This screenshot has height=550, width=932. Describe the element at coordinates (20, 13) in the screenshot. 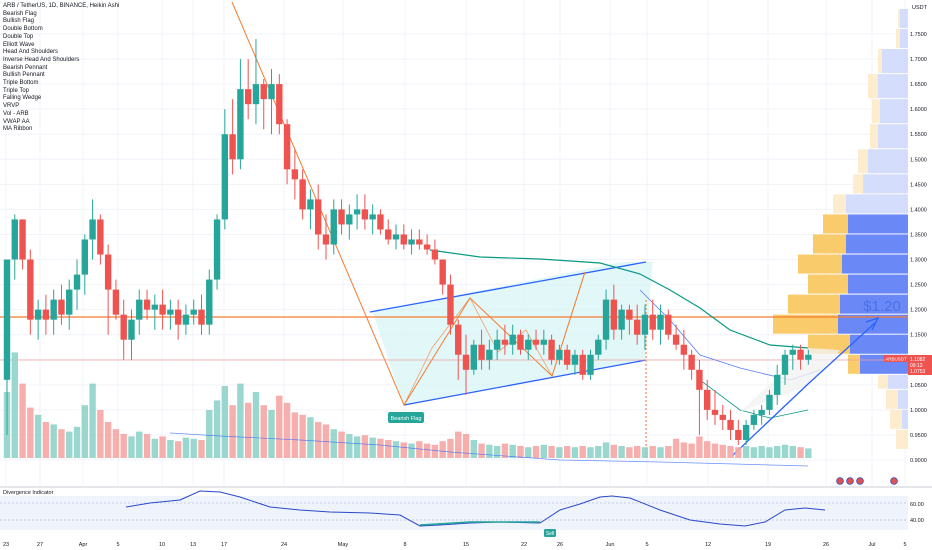

I see `legend-item: Bearish Flag` at that location.